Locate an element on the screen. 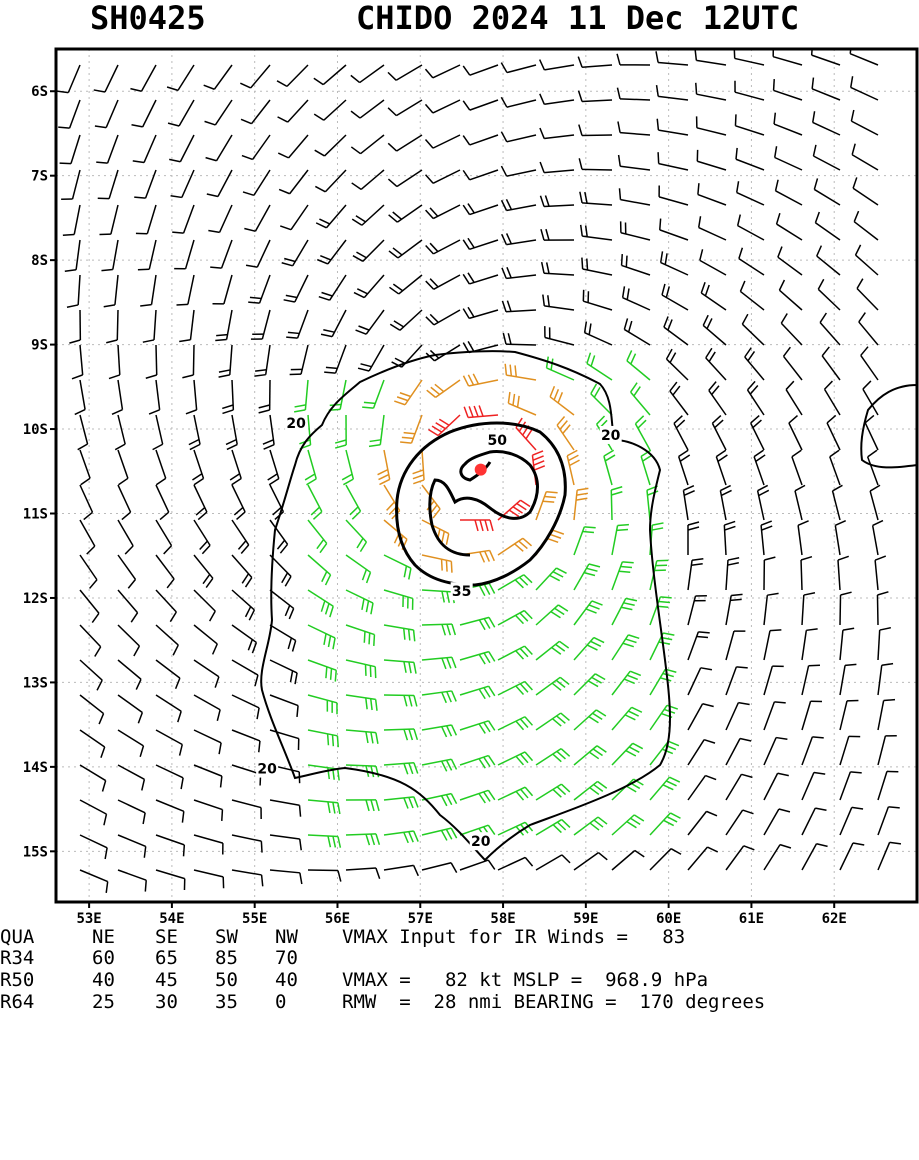  contour-label: 50 is located at coordinates (498, 441).